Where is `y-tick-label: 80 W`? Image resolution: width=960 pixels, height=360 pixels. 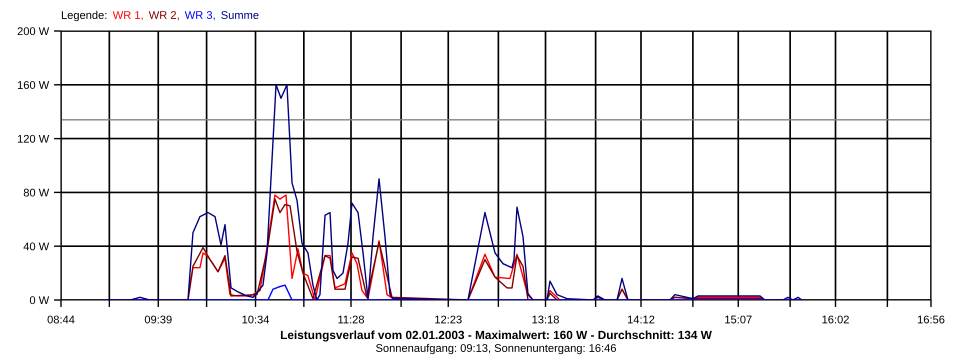 y-tick-label: 80 W is located at coordinates (37, 192).